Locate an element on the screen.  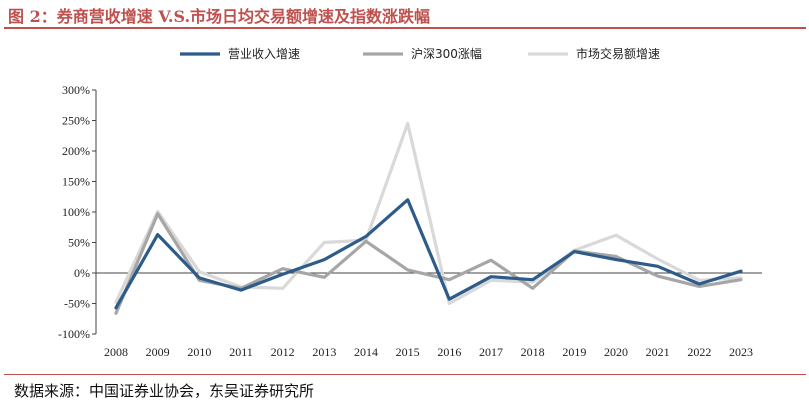
y-tick-label: -50% is located at coordinates (77, 304).